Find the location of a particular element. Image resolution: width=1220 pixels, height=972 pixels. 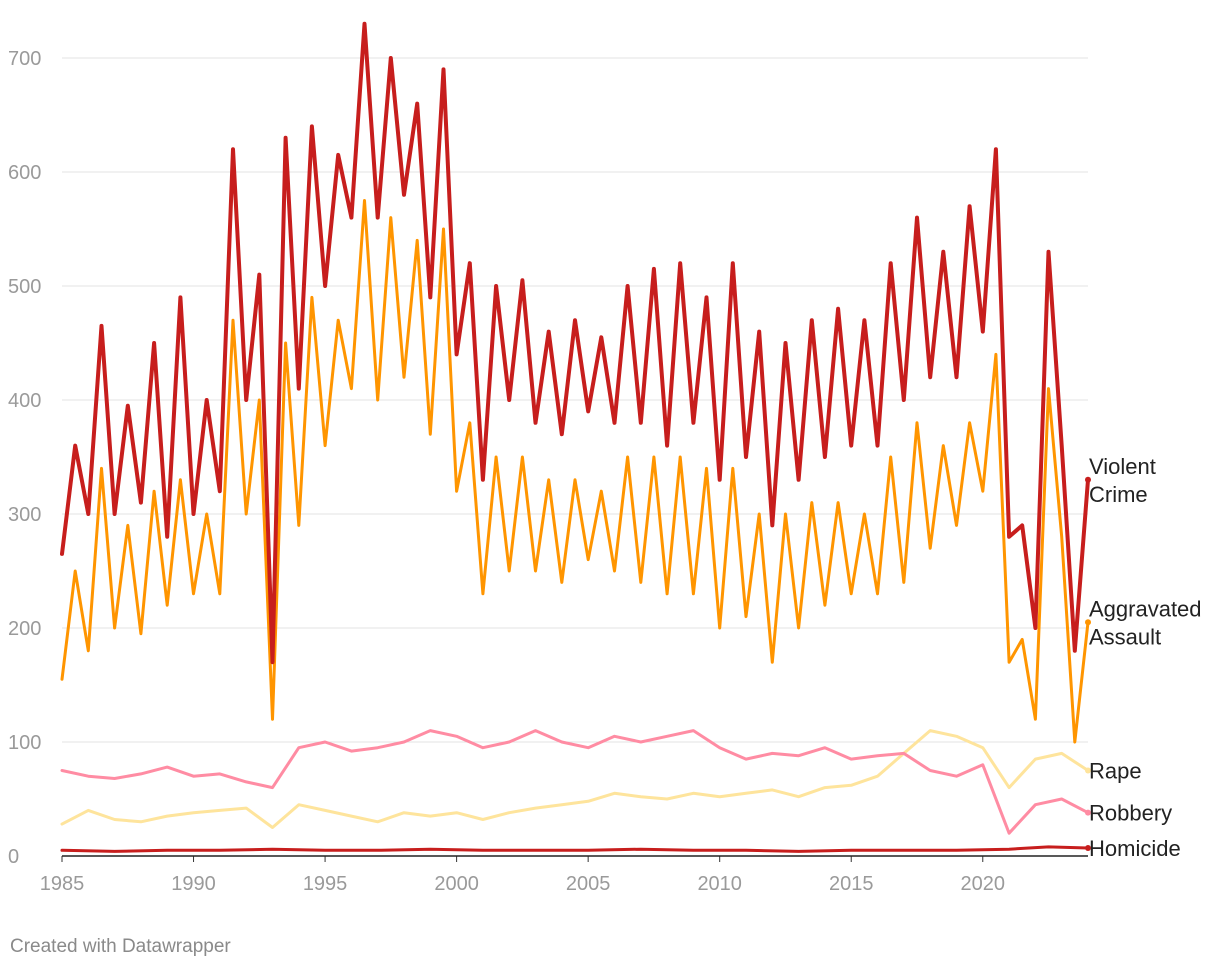

series-line-robbery is located at coordinates (575, 782).